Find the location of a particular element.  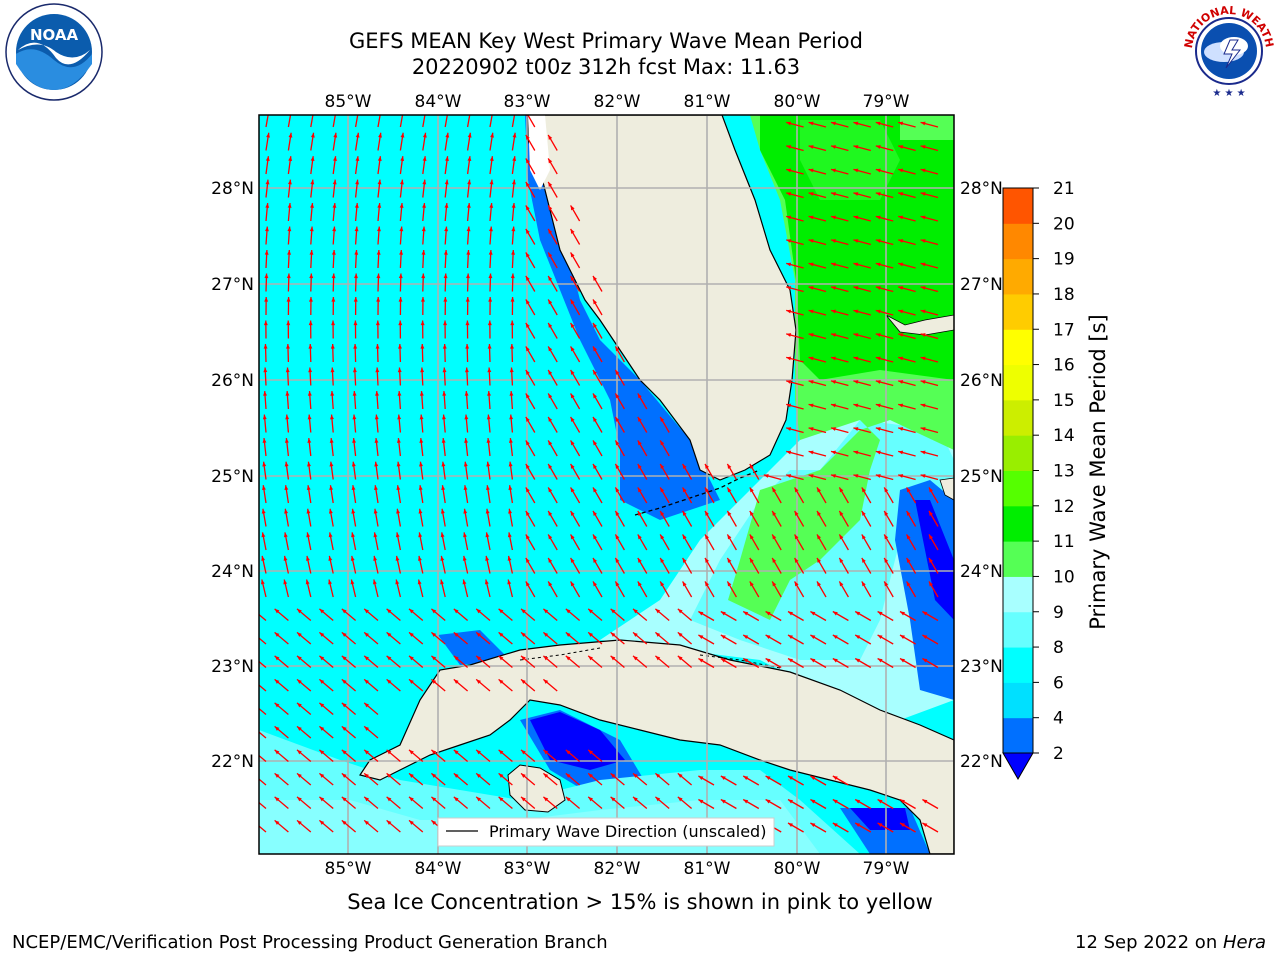

colorbar-tick-label: 8 is located at coordinates (1058, 648).